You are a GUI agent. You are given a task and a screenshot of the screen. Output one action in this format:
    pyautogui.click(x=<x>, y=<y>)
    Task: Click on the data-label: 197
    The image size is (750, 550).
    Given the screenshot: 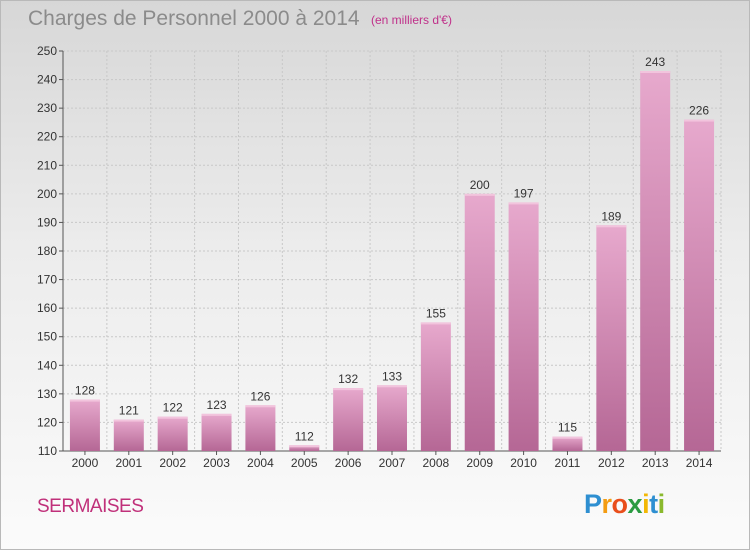 What is the action you would take?
    pyautogui.click(x=524, y=193)
    